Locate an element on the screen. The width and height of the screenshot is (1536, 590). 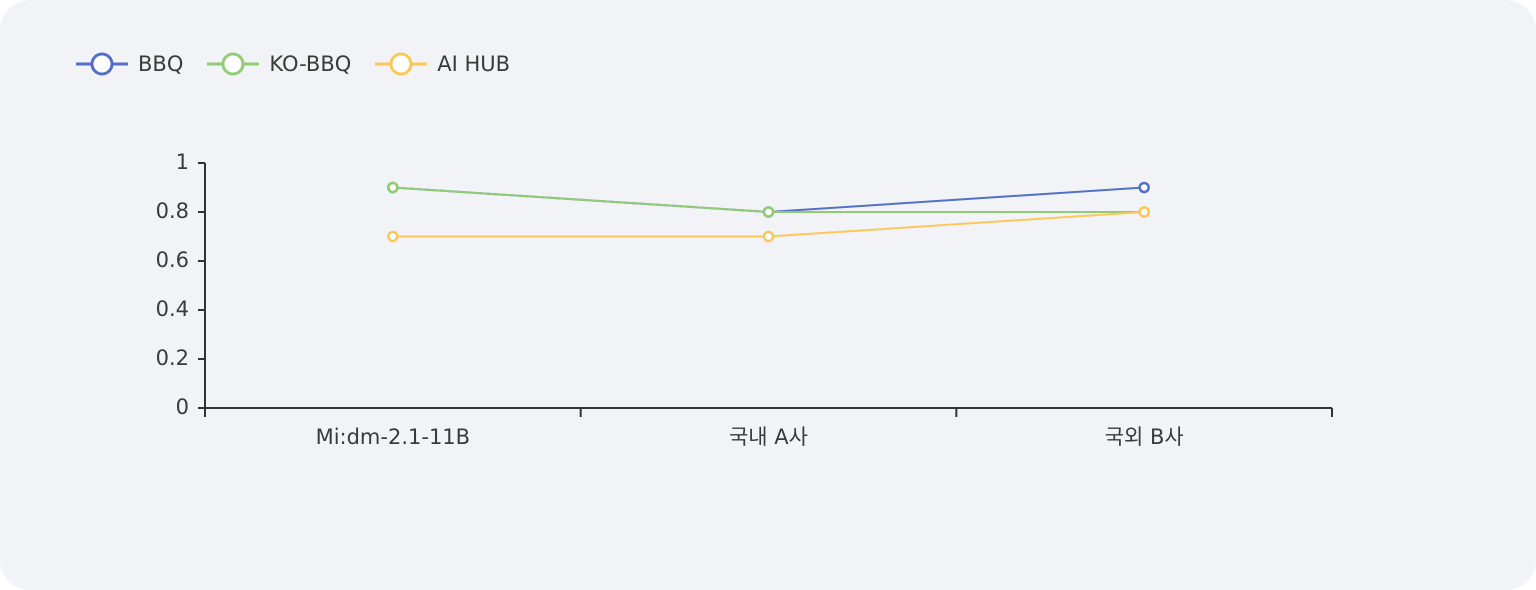
legend-item-ai-hub: AI HUB is located at coordinates (442, 64).